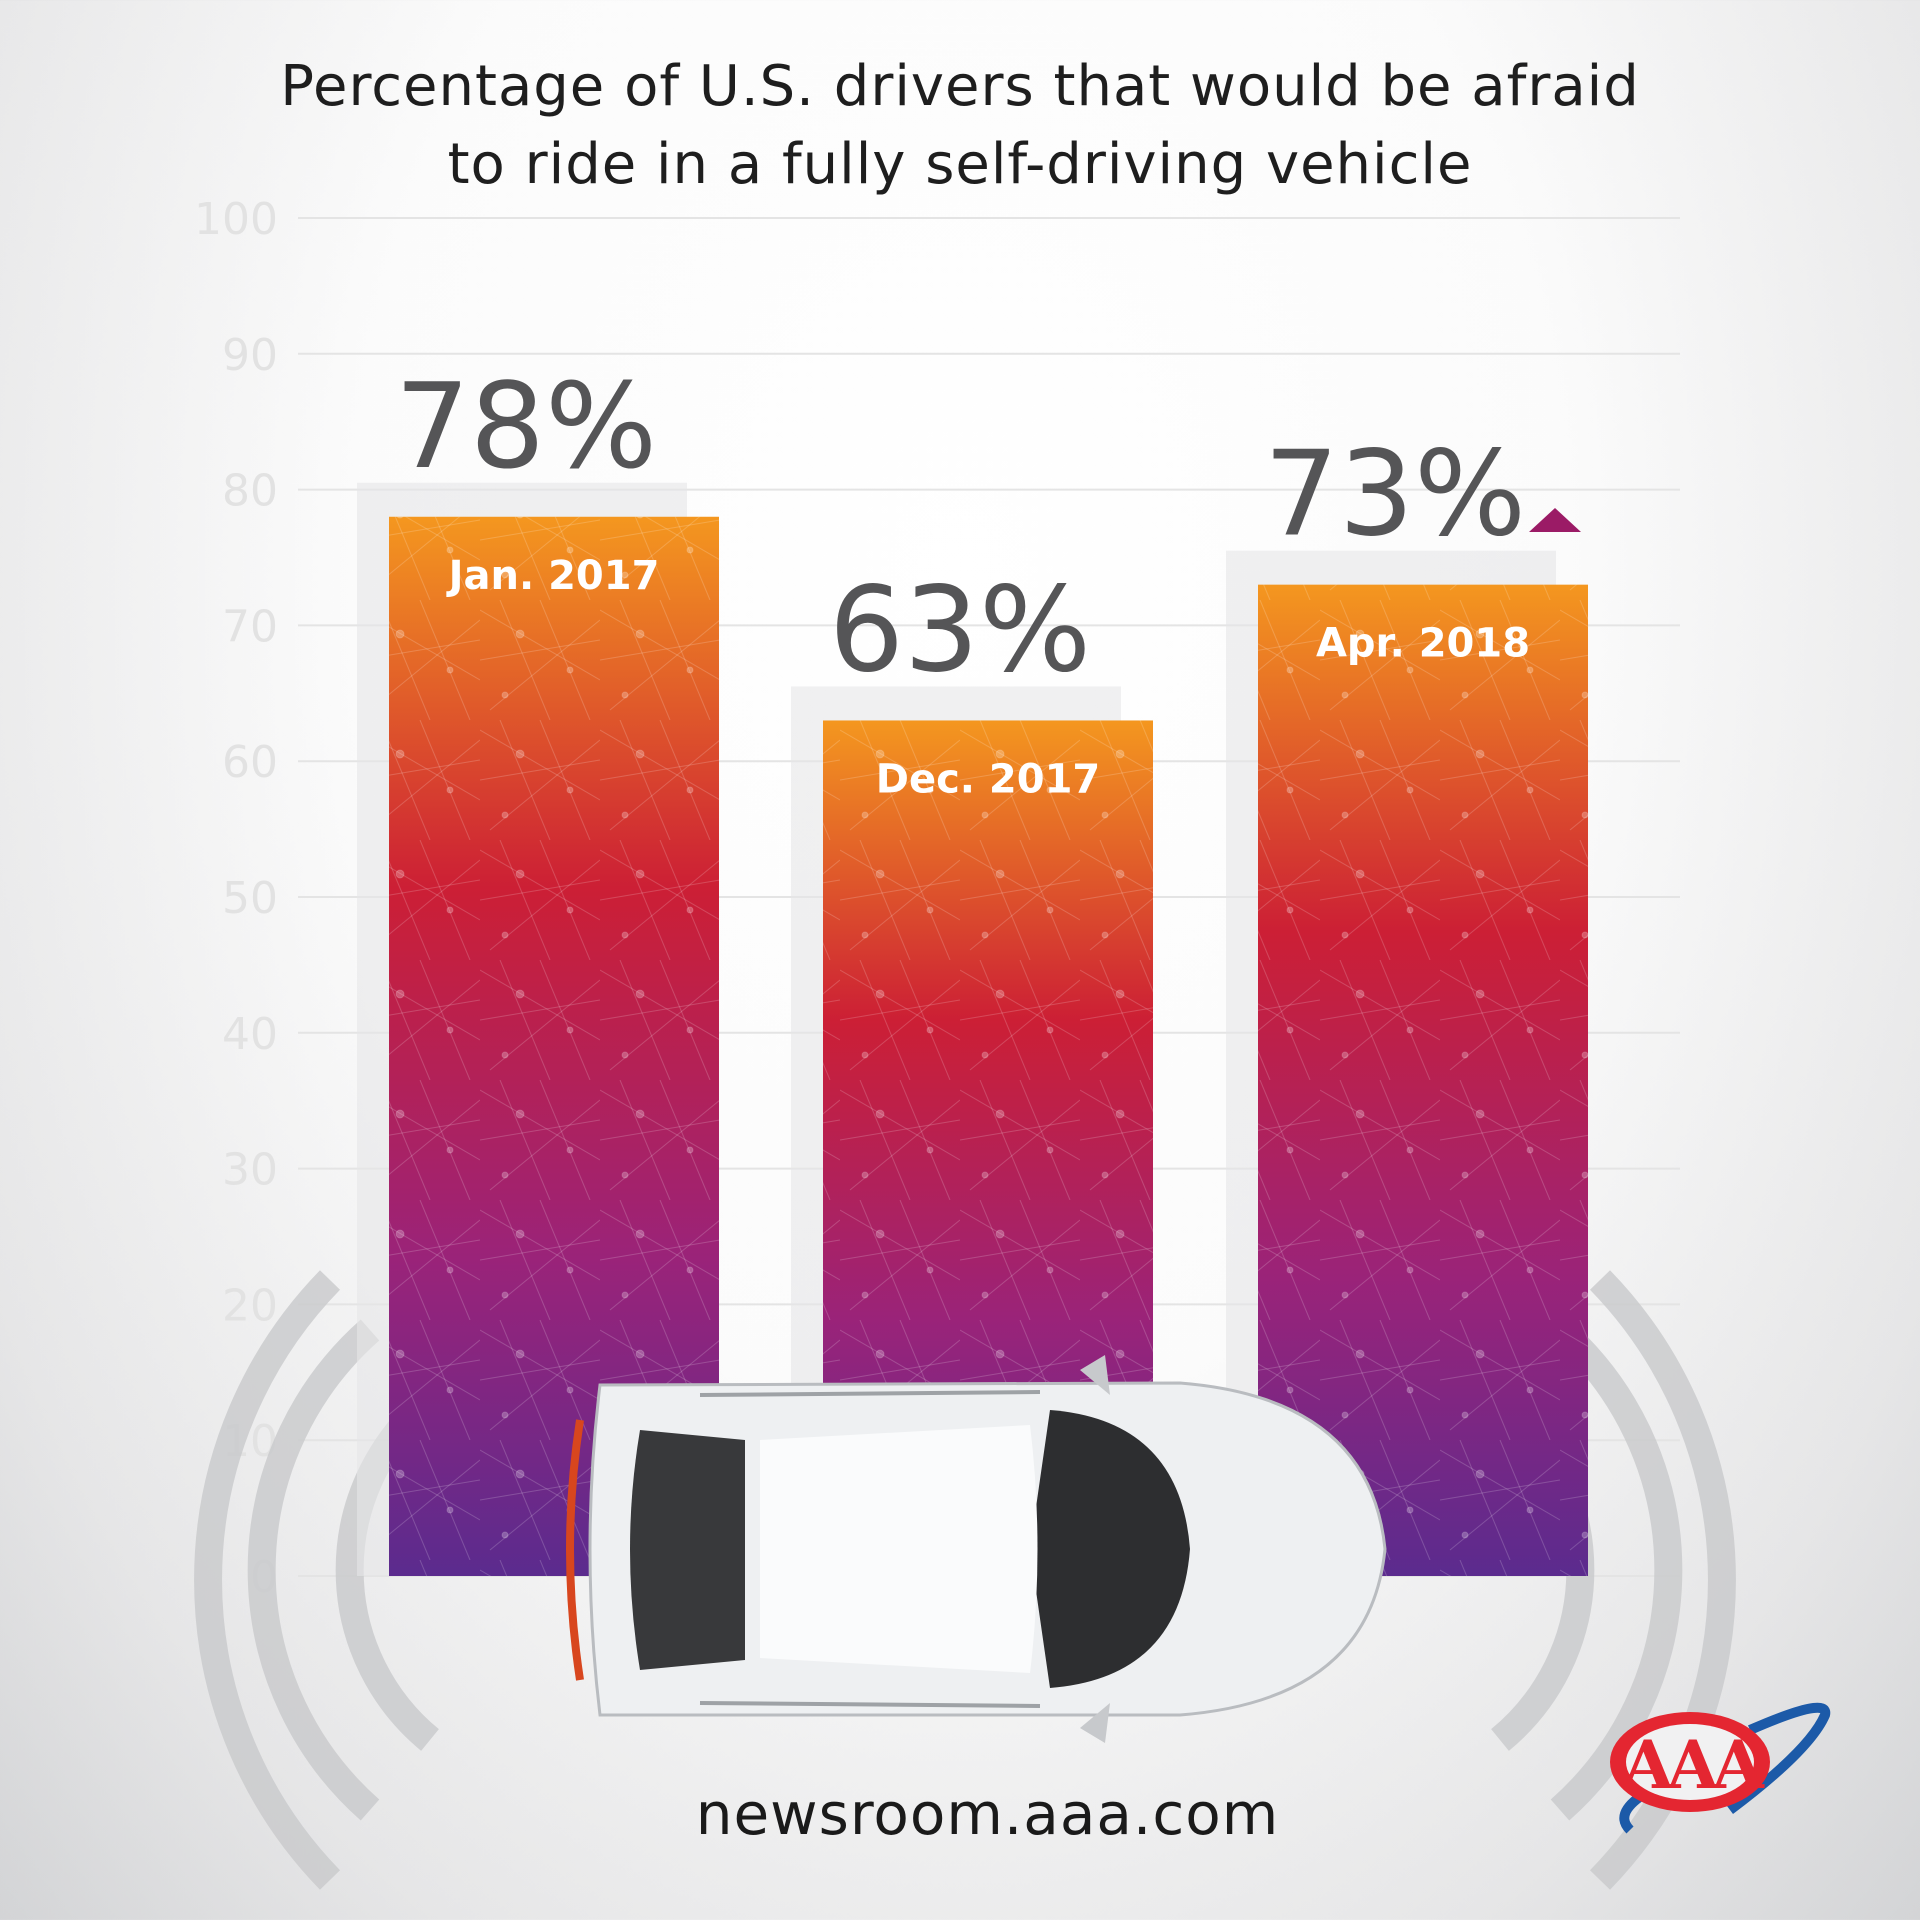 This screenshot has width=1920, height=1920. What do you see at coordinates (1423, 1080) in the screenshot?
I see `bar-texture` at bounding box center [1423, 1080].